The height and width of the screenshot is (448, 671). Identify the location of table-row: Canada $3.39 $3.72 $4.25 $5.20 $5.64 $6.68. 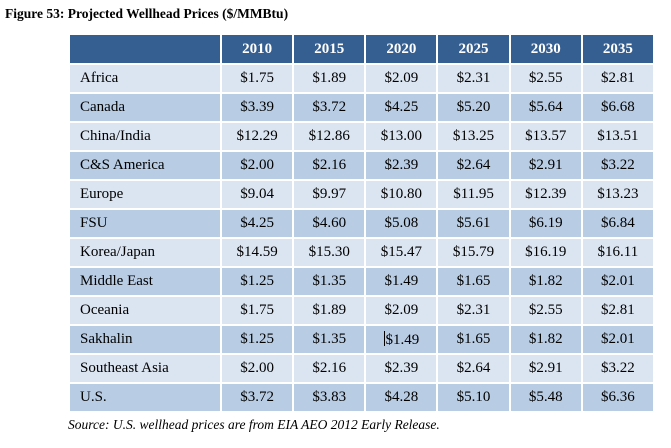
(362, 107).